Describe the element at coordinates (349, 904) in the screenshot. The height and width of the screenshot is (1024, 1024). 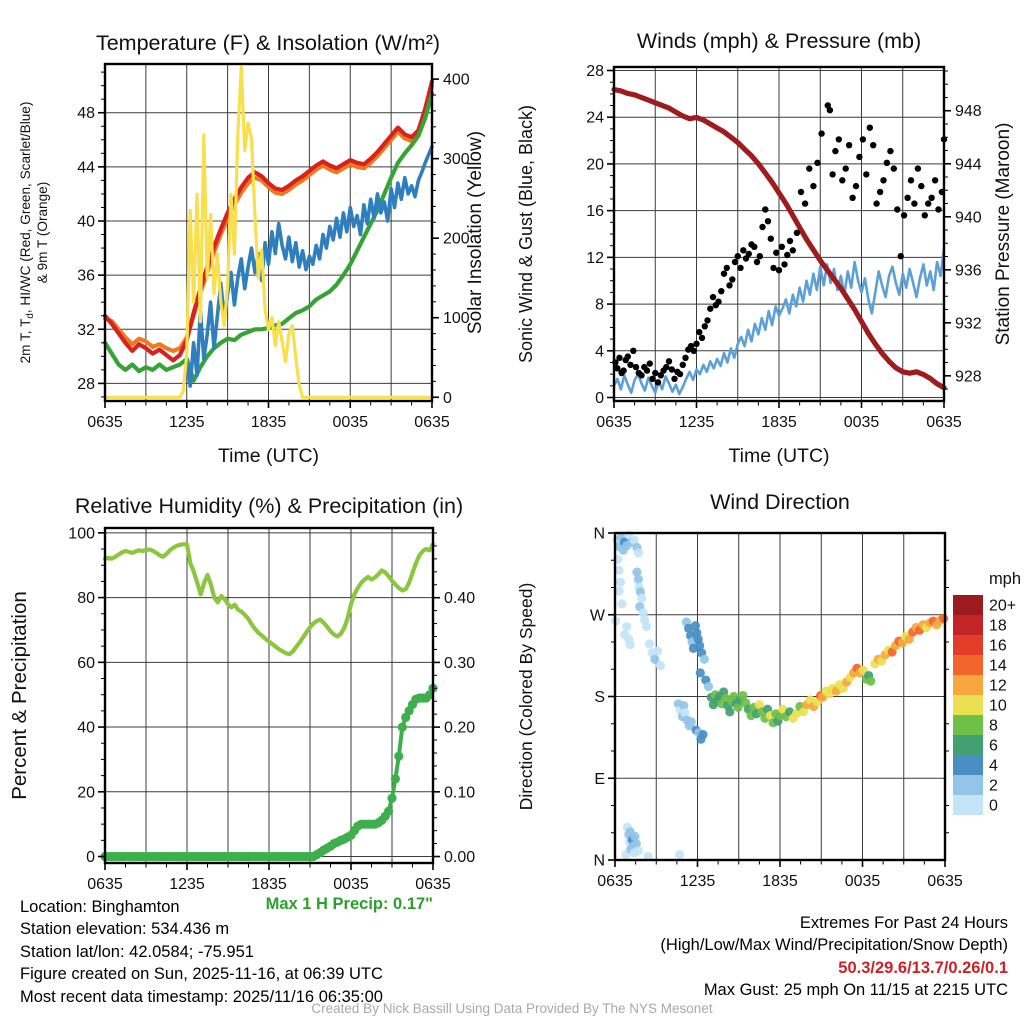
I see `max-precip-annotation: Max 1 H Precip: 0.17"` at that location.